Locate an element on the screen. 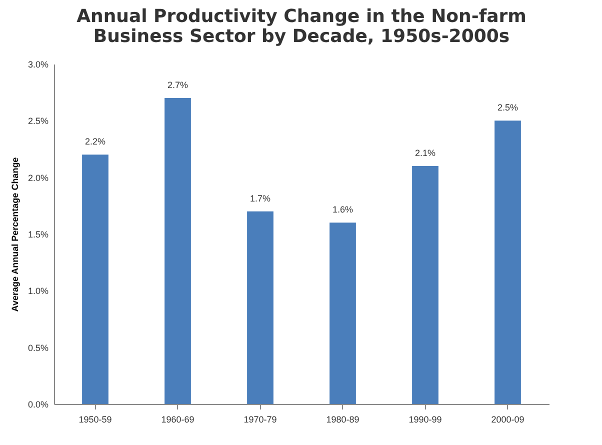 This screenshot has height=445, width=602. x-tick-label: 1990-99 is located at coordinates (425, 419).